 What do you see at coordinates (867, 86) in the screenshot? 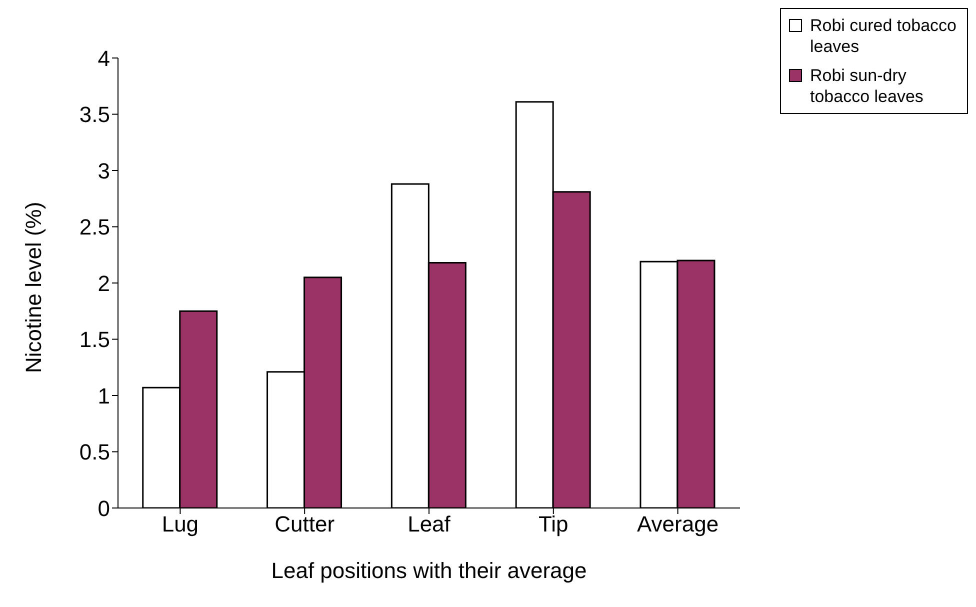
I see `legend-label: Robi sun-dry tobacco leaves` at bounding box center [867, 86].